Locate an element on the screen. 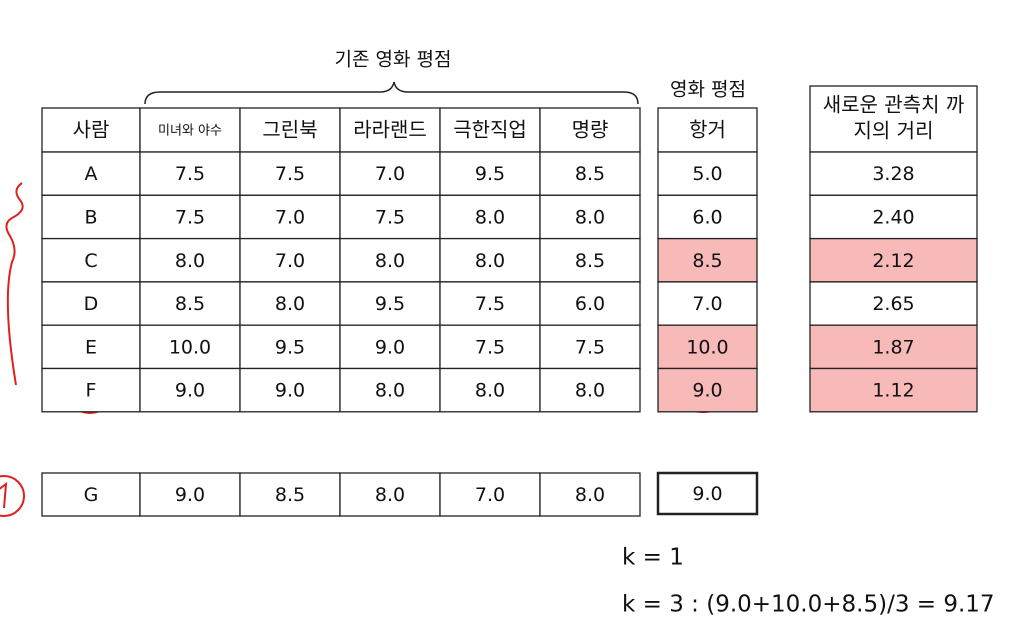  cell-text: B is located at coordinates (90, 217).